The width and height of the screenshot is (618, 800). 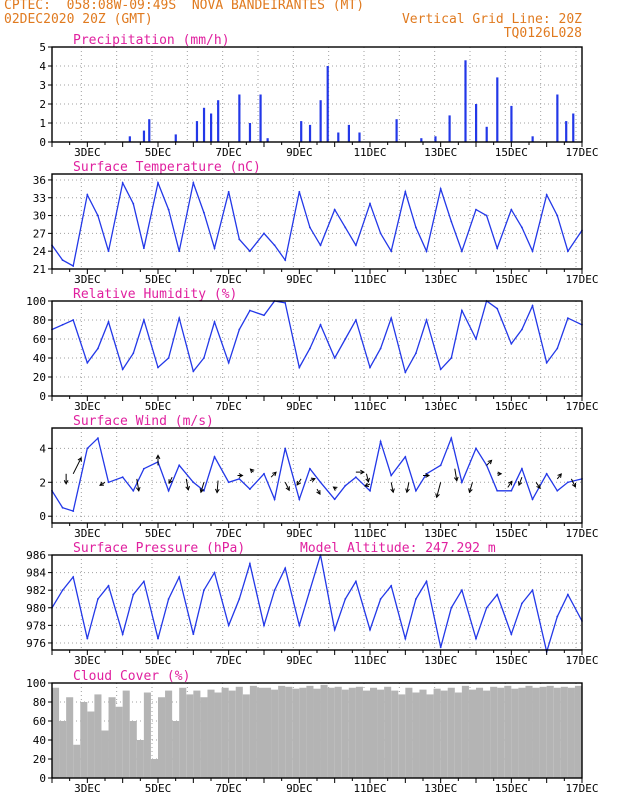 What do you see at coordinates (167, 167) in the screenshot?
I see `panel-title: Surface Temperature (nC)` at bounding box center [167, 167].